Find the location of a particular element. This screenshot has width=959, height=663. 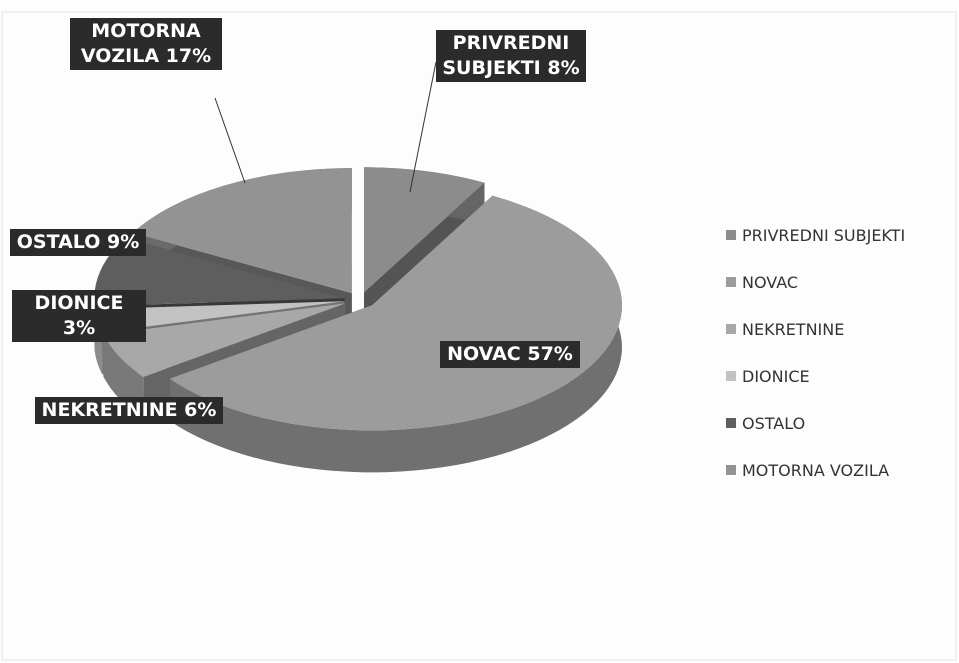

legend-entry: PRIVREDNI SUBJEKTI is located at coordinates (815, 235).